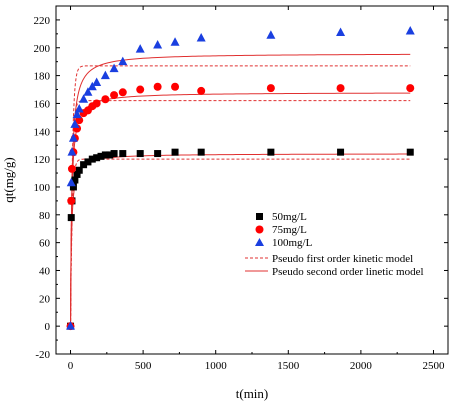 This screenshot has height=405, width=474. Describe the element at coordinates (42, 49) in the screenshot. I see `y-tick-label: 200` at that location.